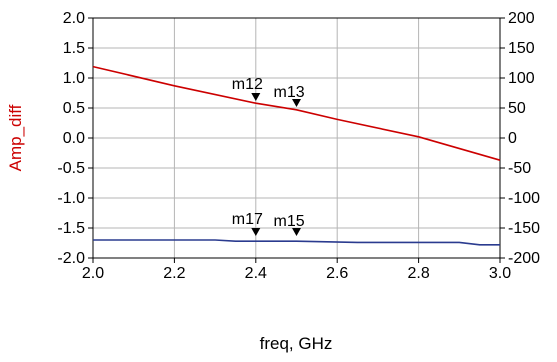  Describe the element at coordinates (289, 221) in the screenshot. I see `marker-label-m15: m15` at that location.